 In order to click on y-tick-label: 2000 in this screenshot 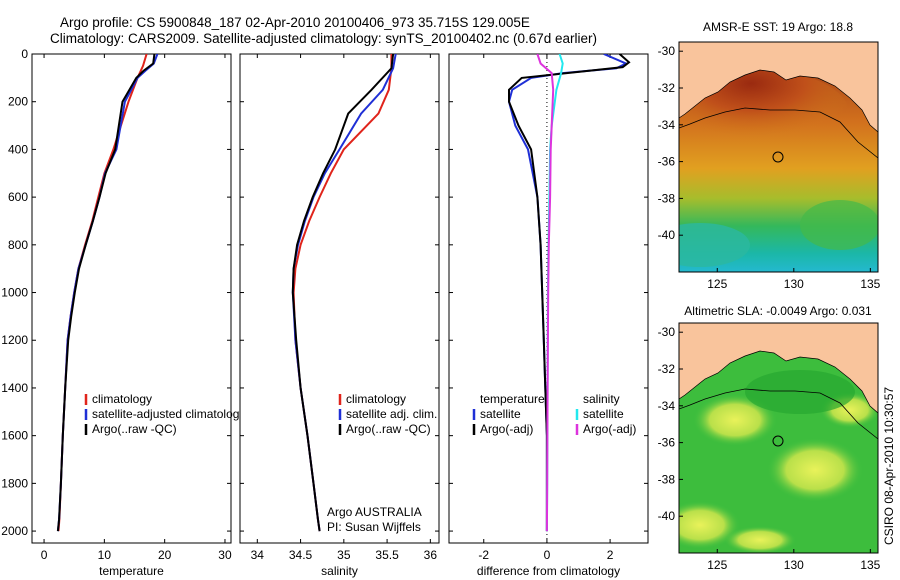, I will do `click(14, 531)`.